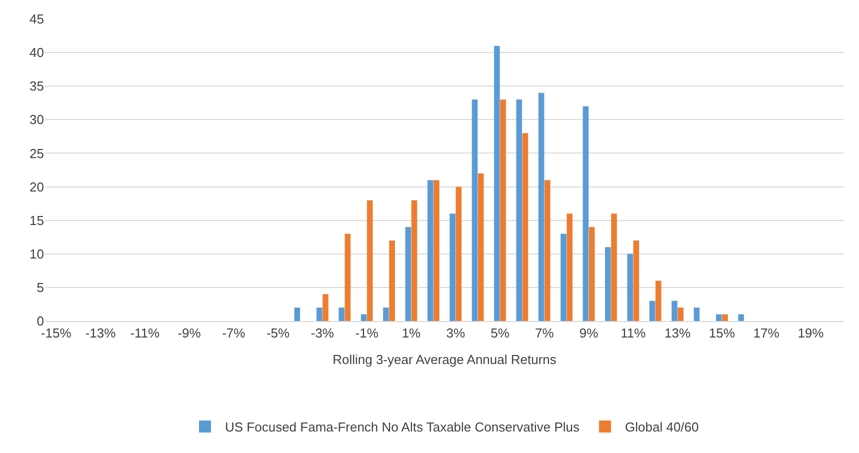 Image resolution: width=859 pixels, height=453 pixels. Describe the element at coordinates (234, 333) in the screenshot. I see `x-tick-label: -7%` at that location.